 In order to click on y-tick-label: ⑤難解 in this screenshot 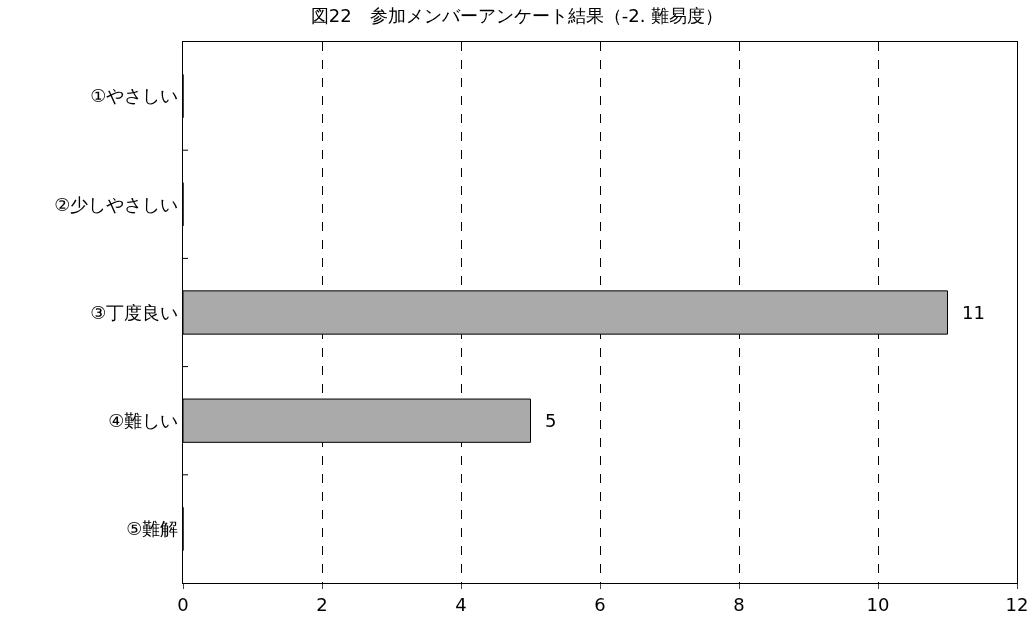, I will do `click(152, 529)`.